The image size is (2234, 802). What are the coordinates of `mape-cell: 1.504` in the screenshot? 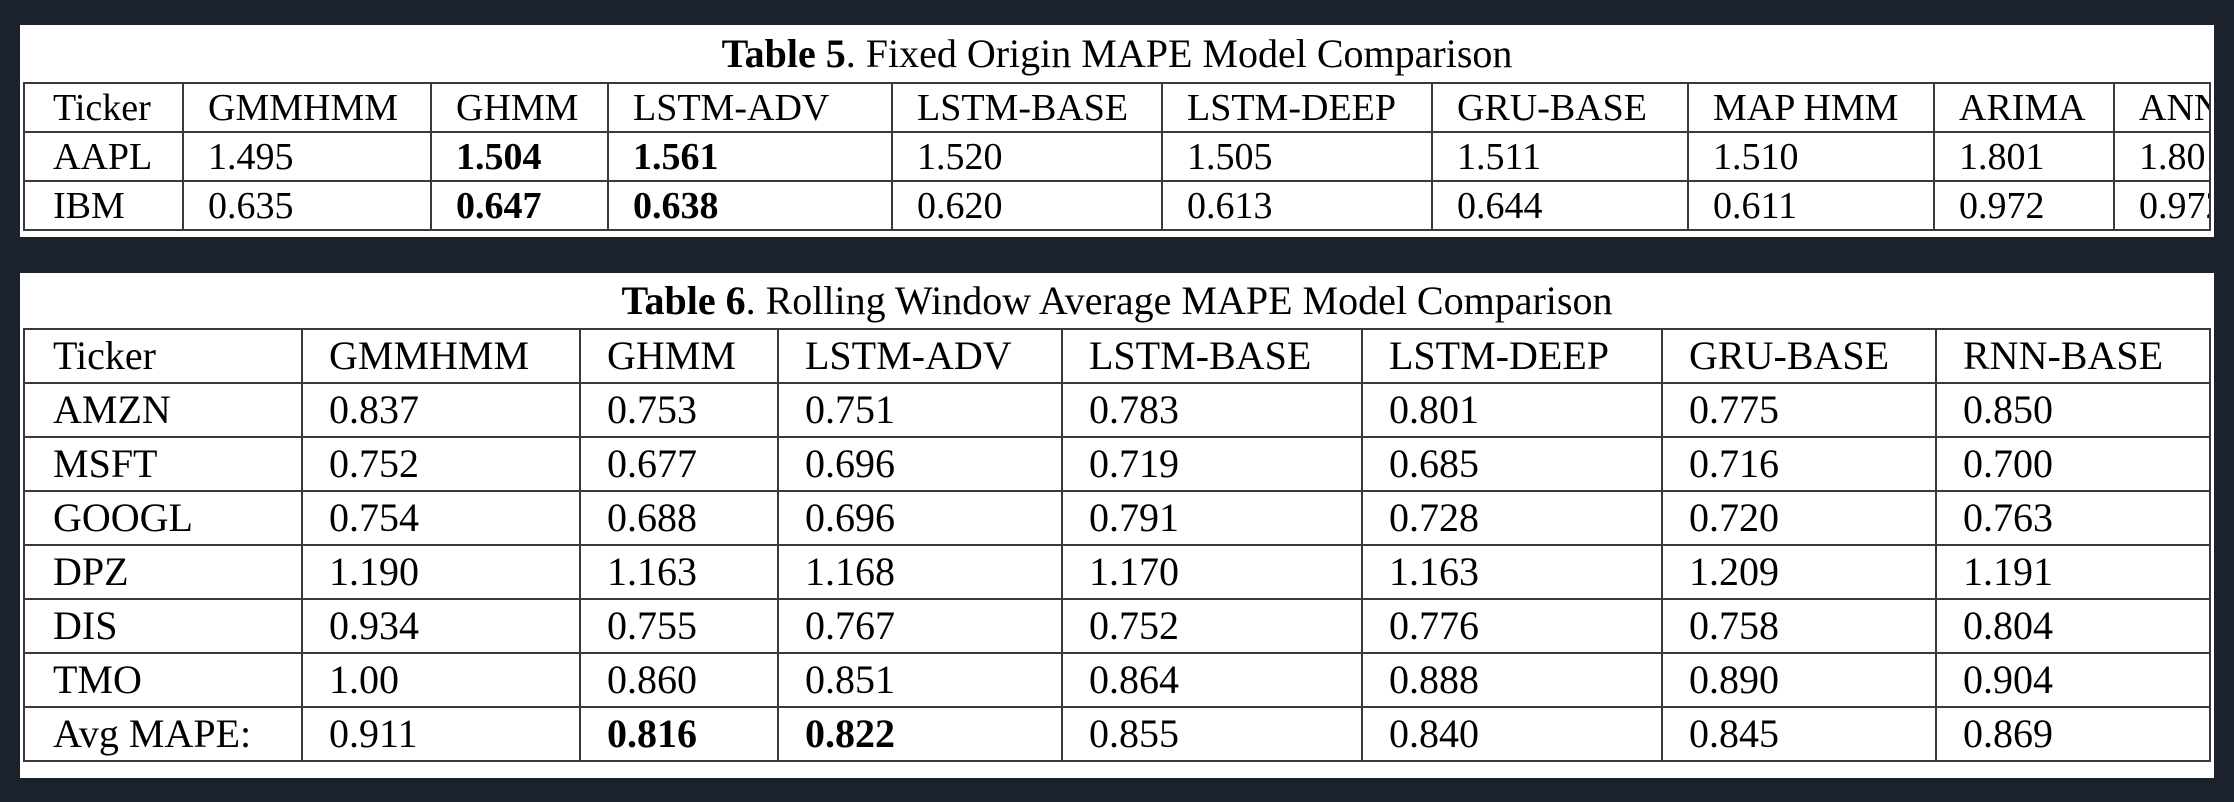 It's located at (519, 156).